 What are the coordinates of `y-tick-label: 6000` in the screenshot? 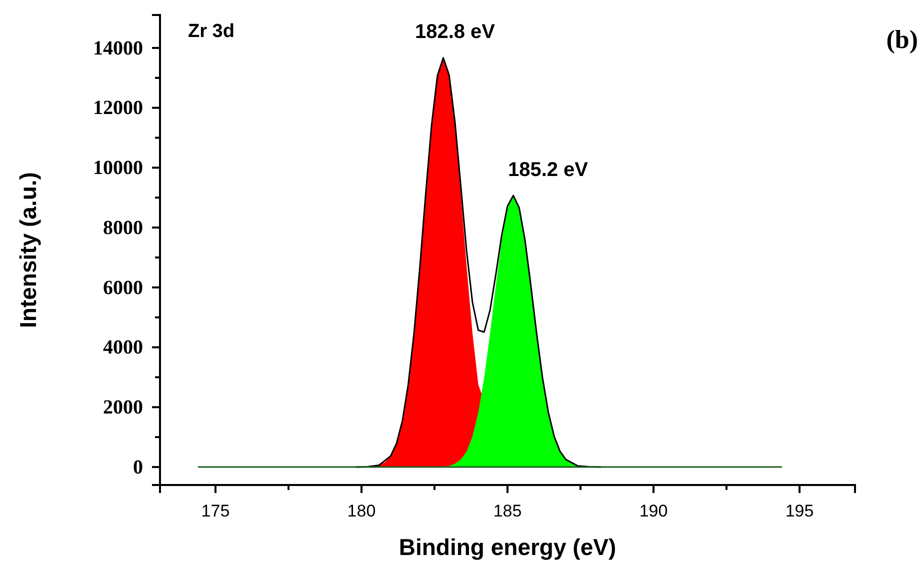 It's located at (123, 287).